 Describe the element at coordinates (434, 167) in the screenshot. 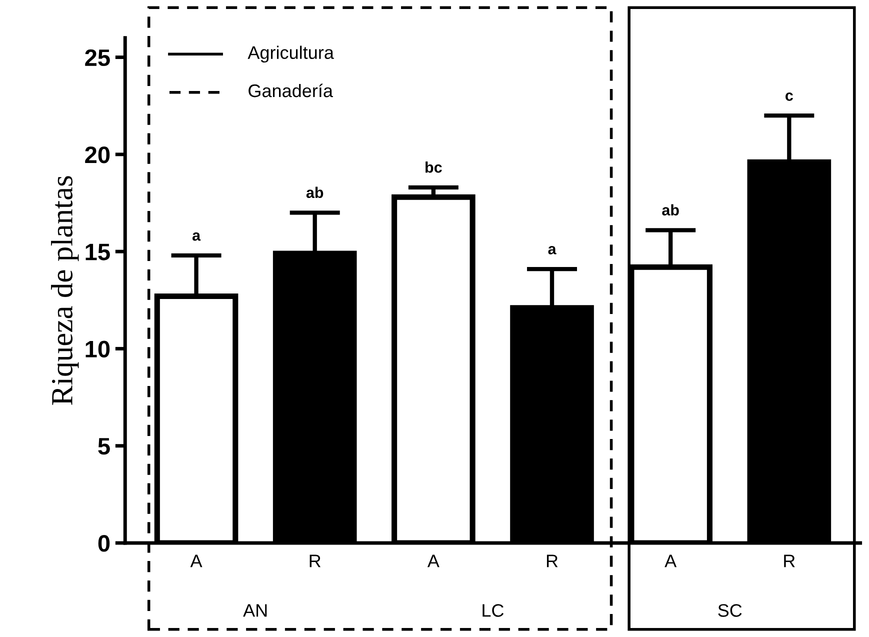

I see `annotation: bc` at that location.